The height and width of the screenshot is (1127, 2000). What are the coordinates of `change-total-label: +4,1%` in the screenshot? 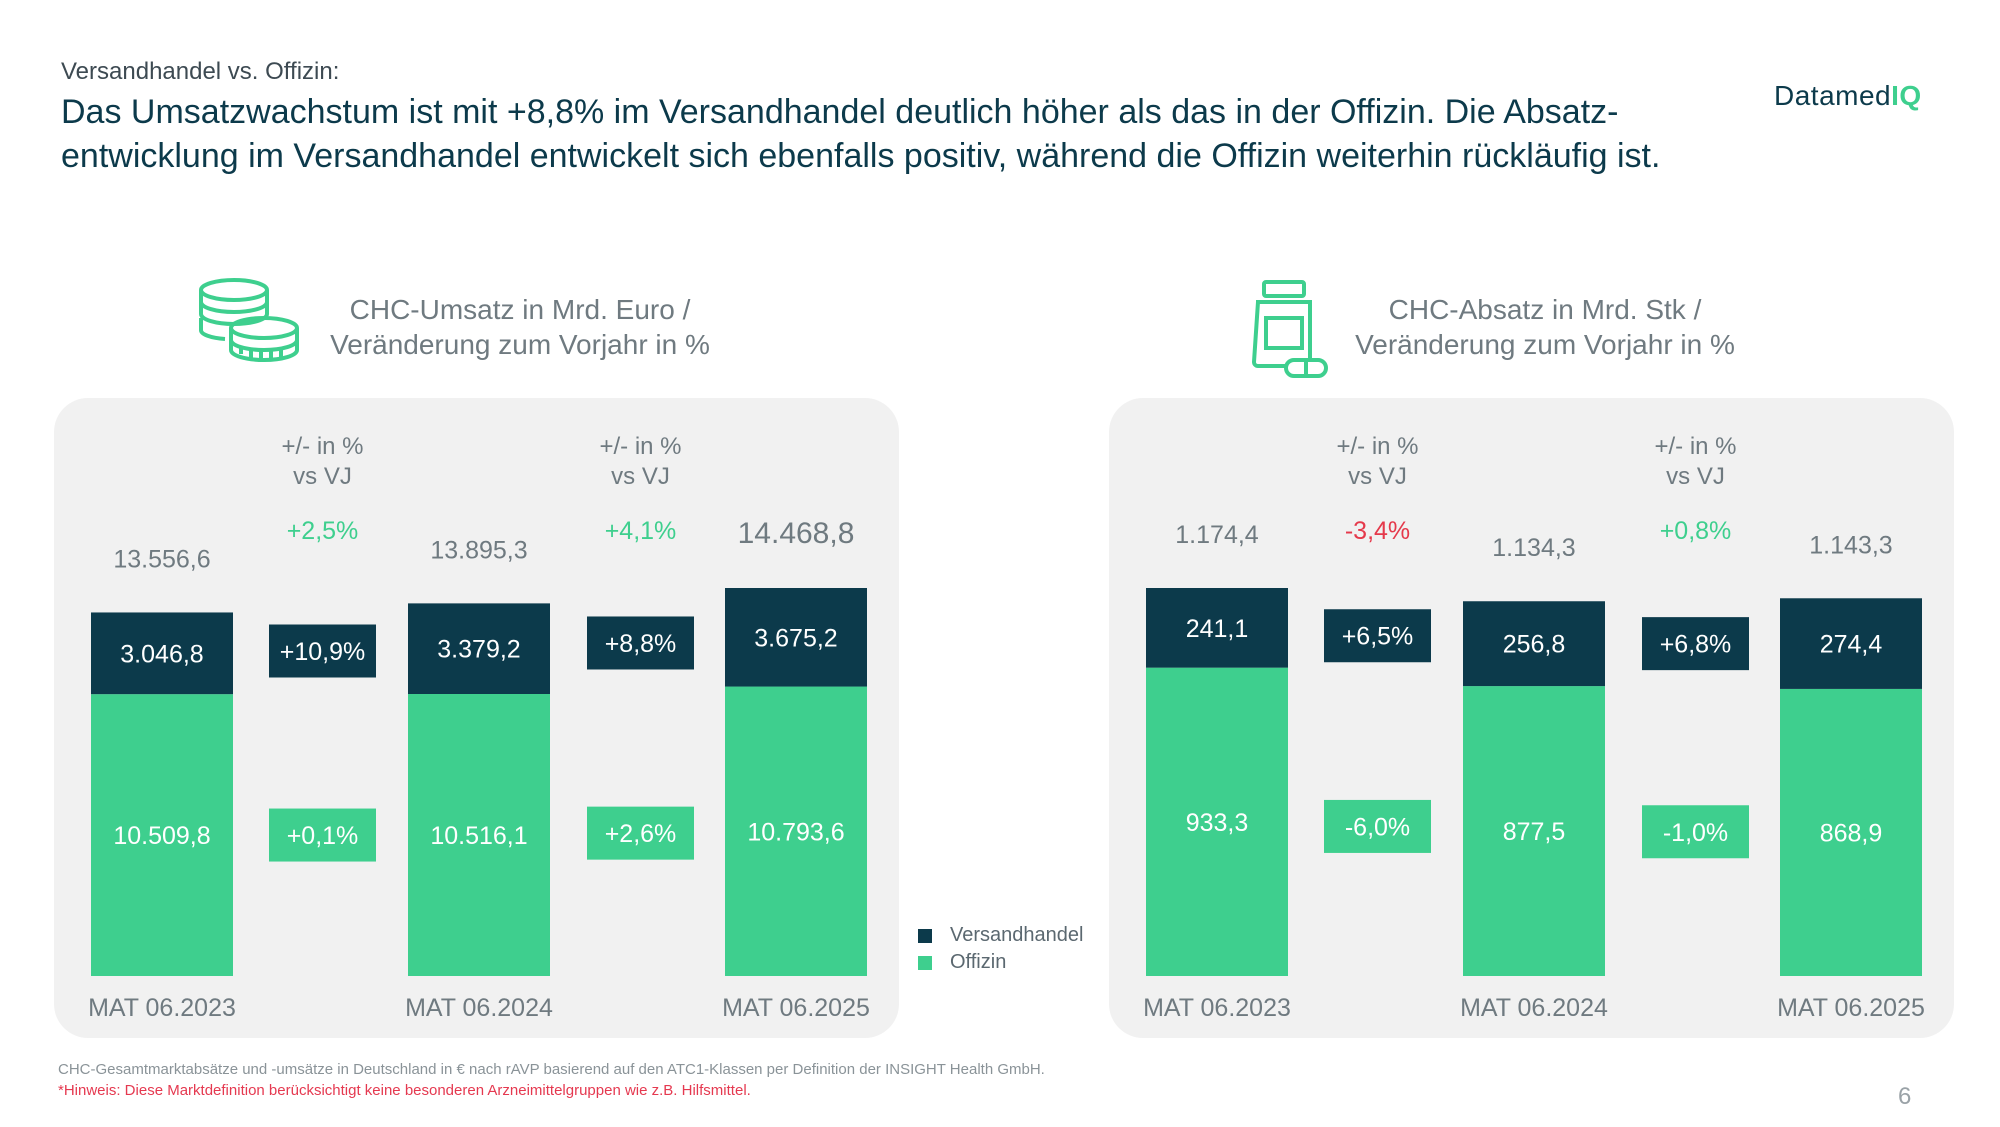 It's located at (641, 531).